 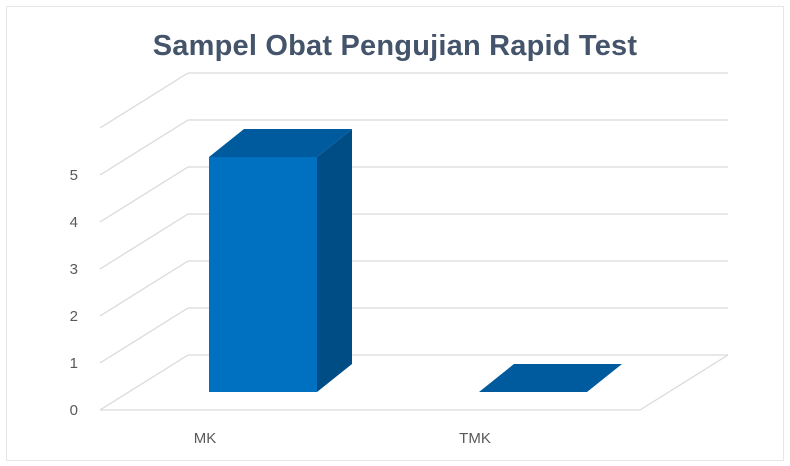 What do you see at coordinates (205, 438) in the screenshot?
I see `x-tick-label: MK` at bounding box center [205, 438].